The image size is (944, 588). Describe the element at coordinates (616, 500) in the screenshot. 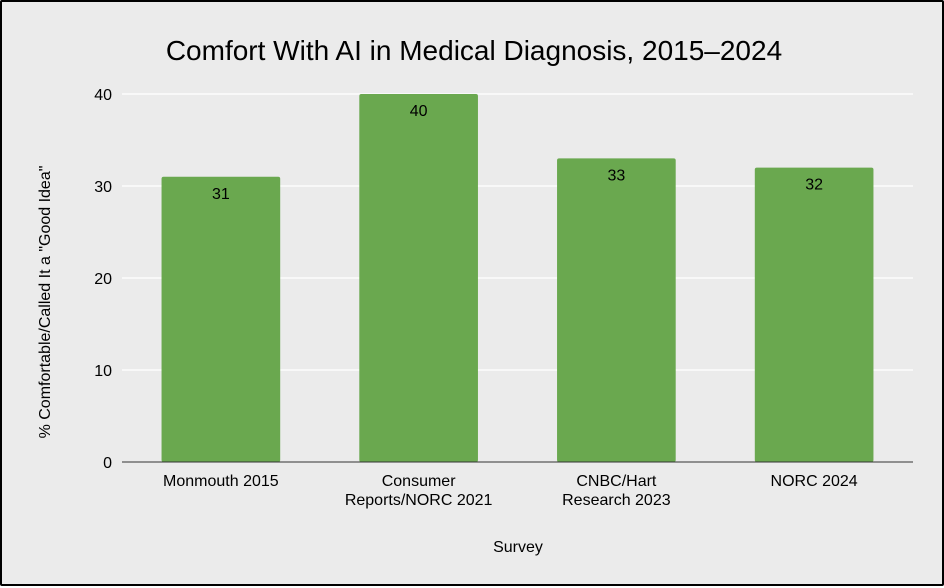

I see `x-tick-label-line: Research 2023` at that location.